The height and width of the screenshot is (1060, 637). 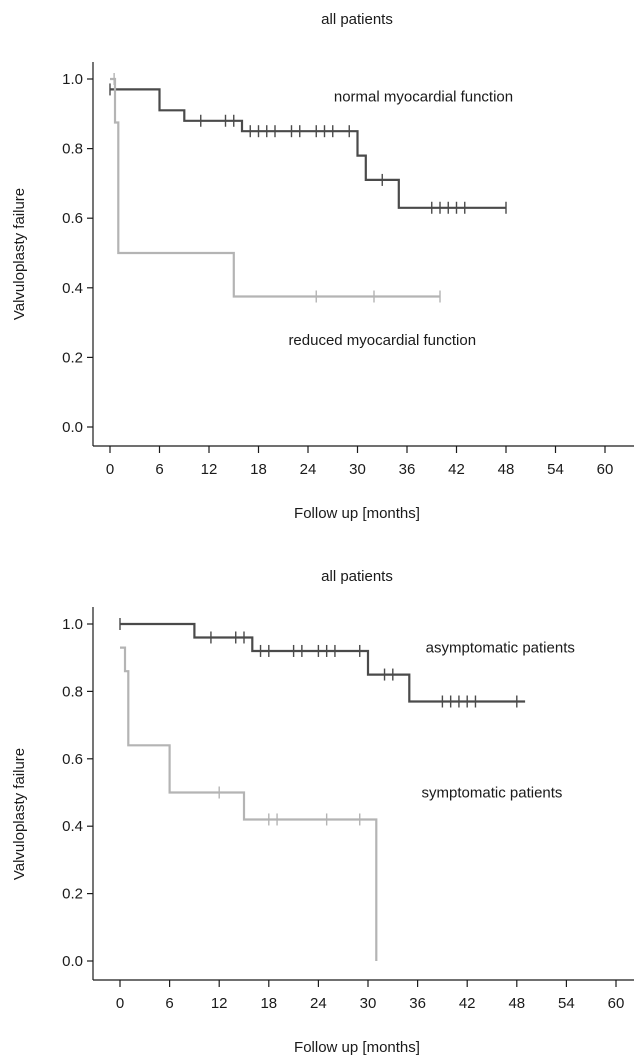 I want to click on series-annotation: asymptomatic patients, so click(x=500, y=648).